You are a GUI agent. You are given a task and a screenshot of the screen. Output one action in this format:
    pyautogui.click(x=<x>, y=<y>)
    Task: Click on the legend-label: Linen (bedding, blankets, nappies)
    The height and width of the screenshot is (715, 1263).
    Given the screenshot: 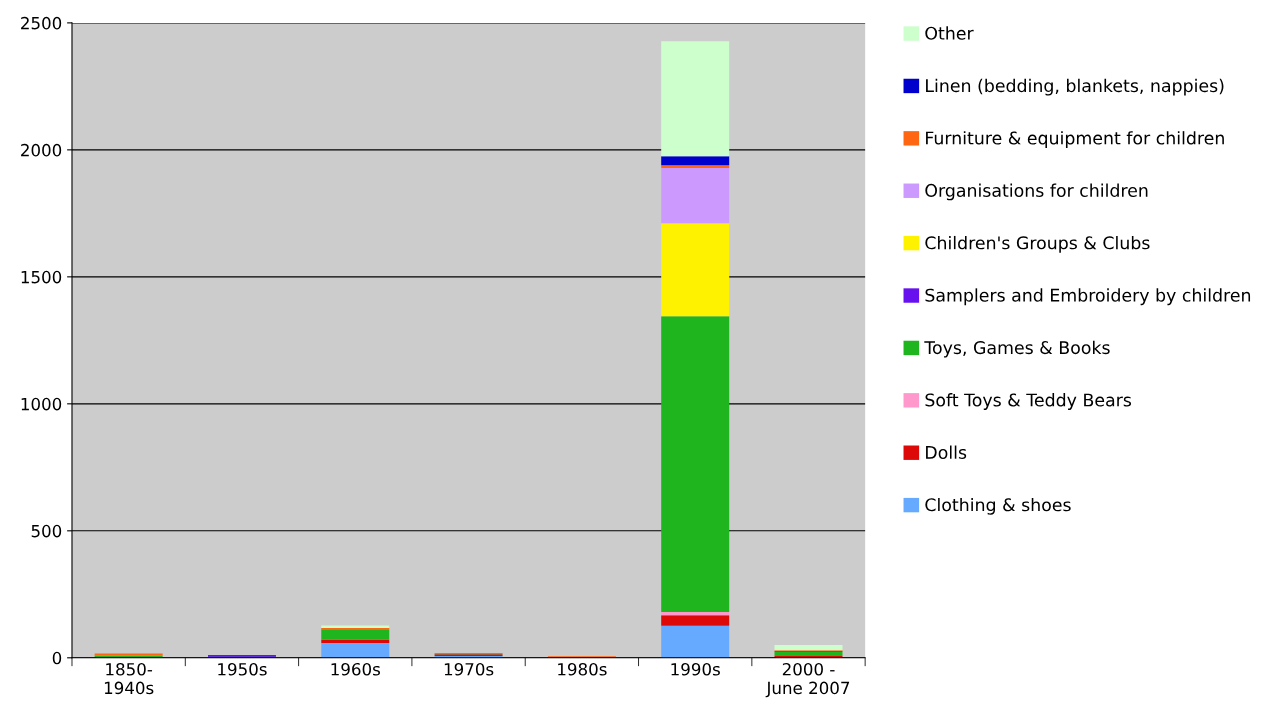 What is the action you would take?
    pyautogui.click(x=1075, y=87)
    